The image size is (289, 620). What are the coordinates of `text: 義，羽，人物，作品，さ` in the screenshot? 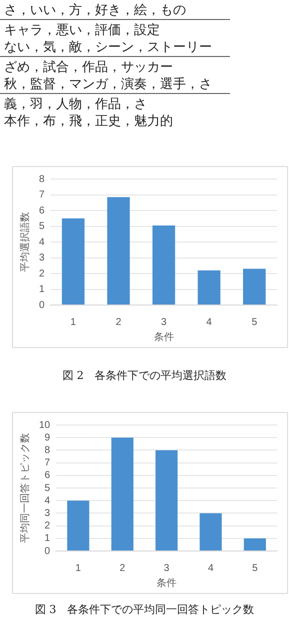 It's located at (75, 104).